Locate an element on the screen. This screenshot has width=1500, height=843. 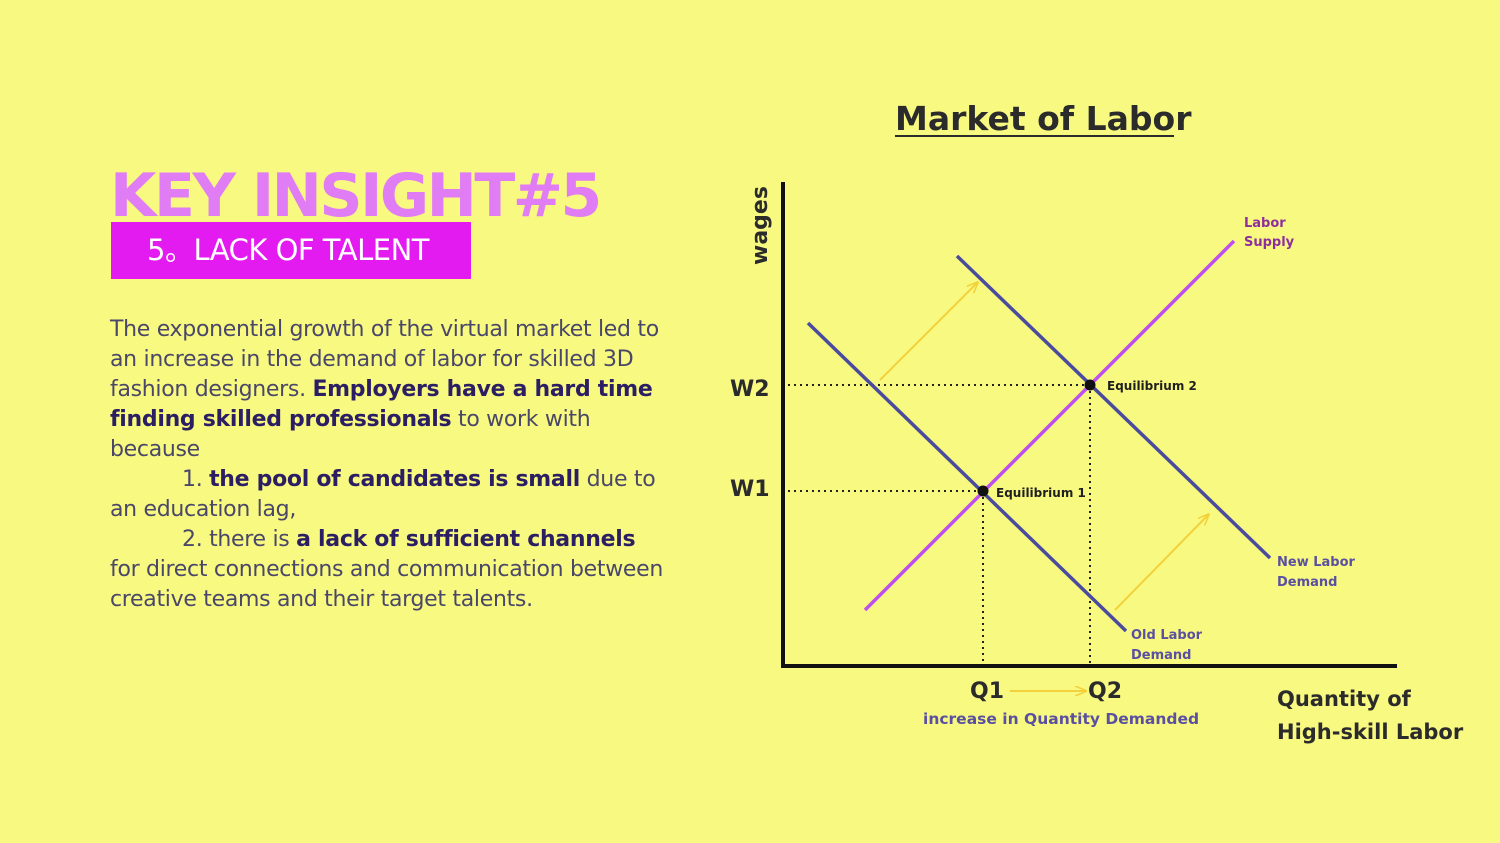
subtitle-text: 5。LACK OF TALENT is located at coordinates (288, 250).